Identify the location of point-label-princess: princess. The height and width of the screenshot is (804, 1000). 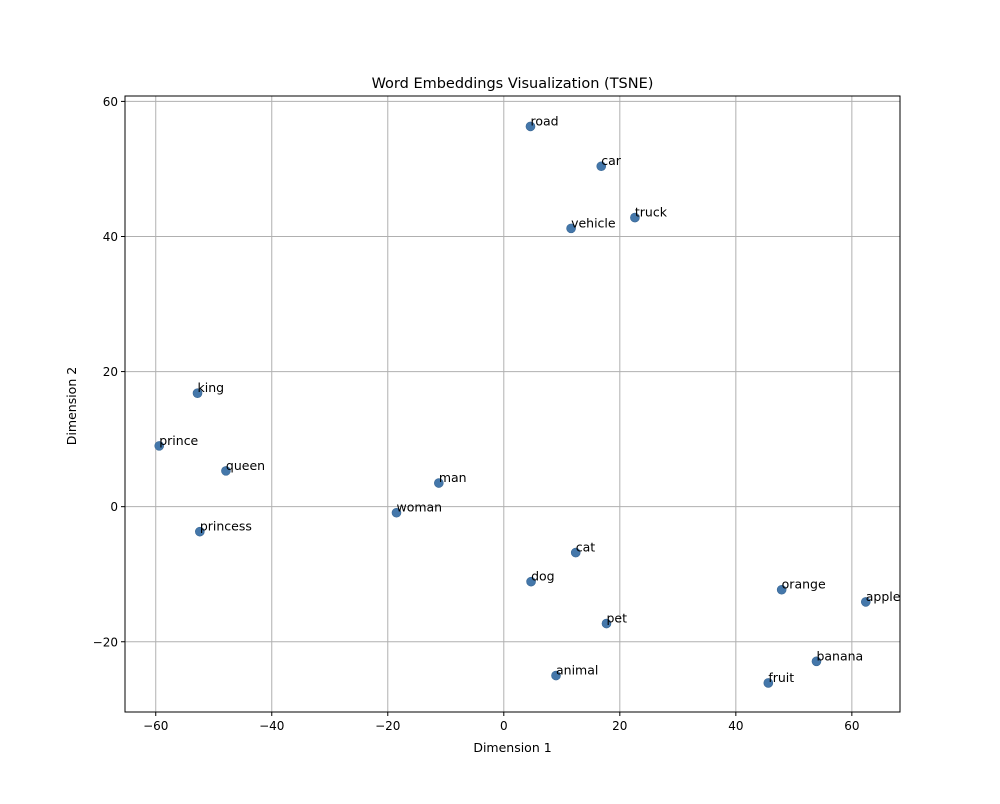
(226, 526).